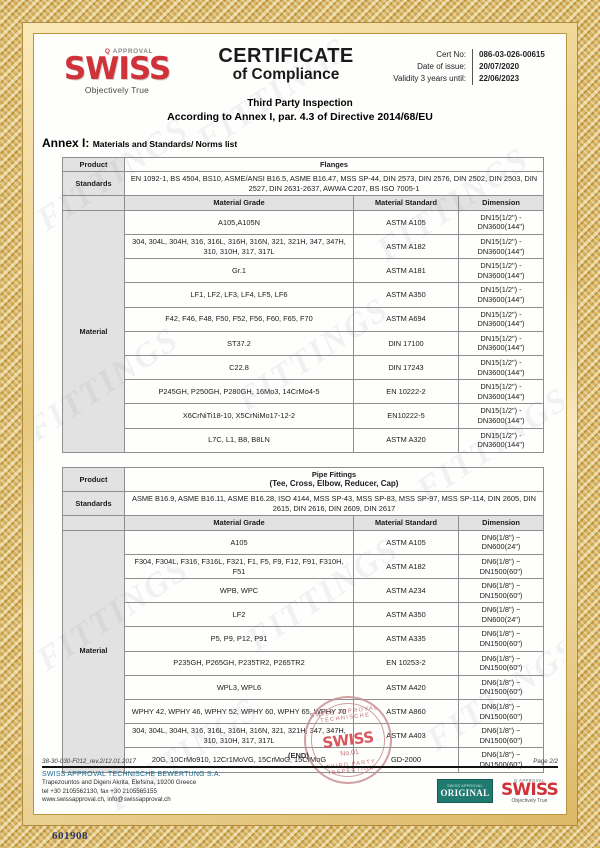 The image size is (600, 848). I want to click on meta-row: Date of issue: 20/07/2020, so click(469, 67).